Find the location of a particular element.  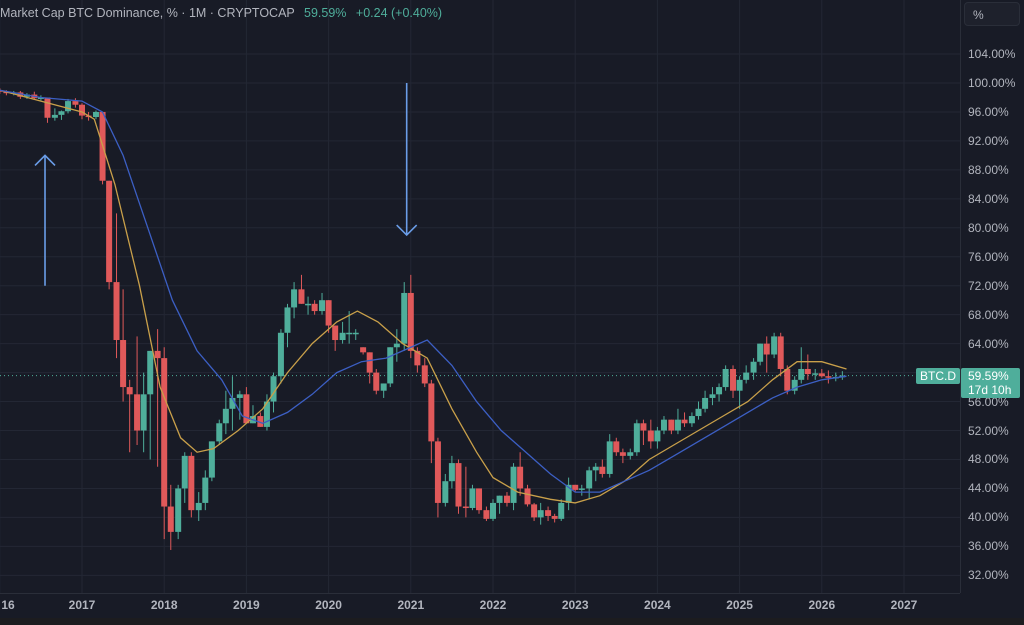

price-axis-label: 44.00% is located at coordinates (988, 488).